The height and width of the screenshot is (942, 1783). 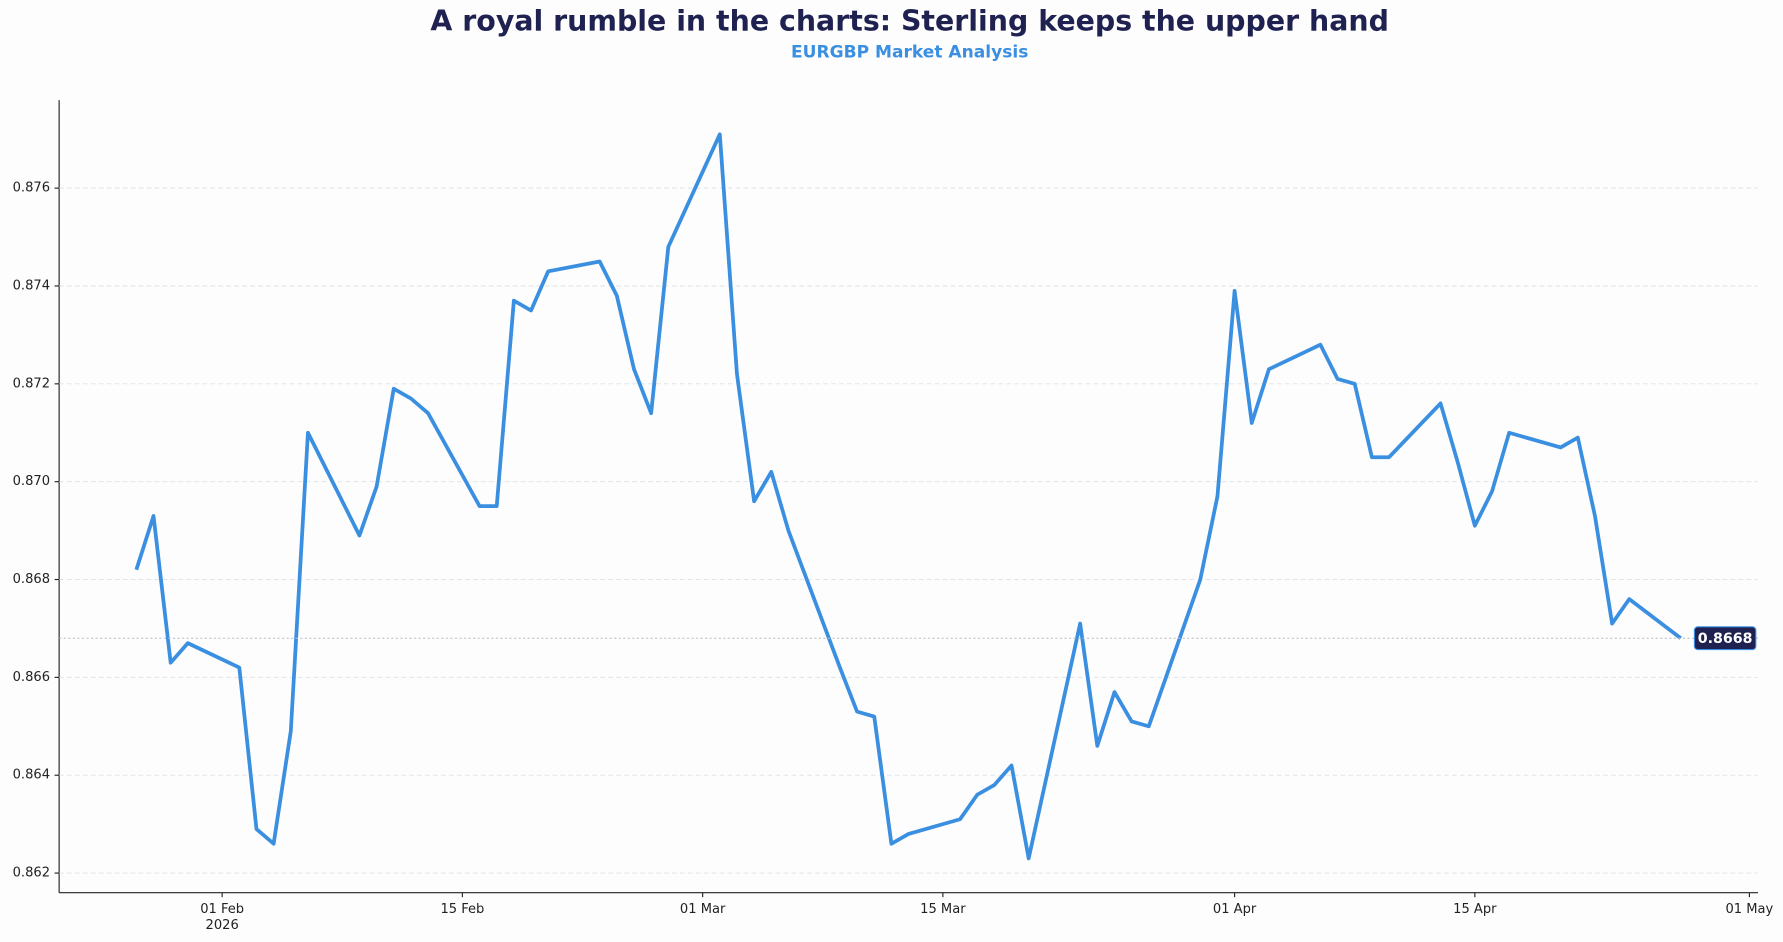 I want to click on y-tick-label: 0.868, so click(x=31, y=579).